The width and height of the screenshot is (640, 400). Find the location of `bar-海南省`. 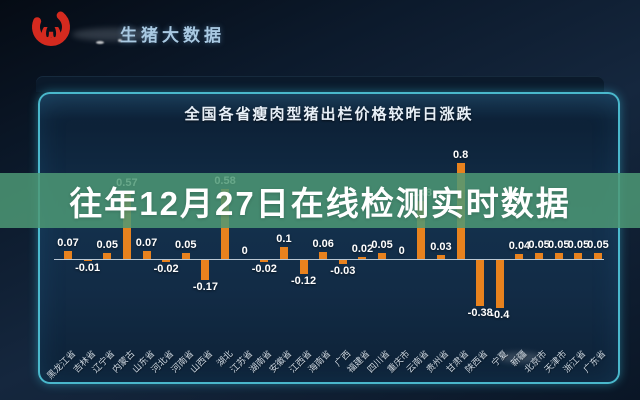

bar-海南省 is located at coordinates (323, 255).